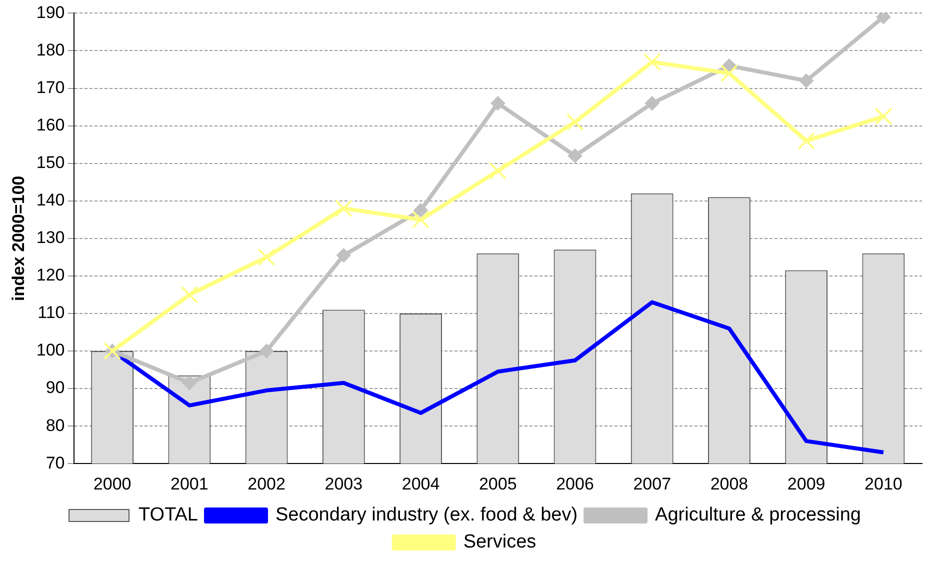 Image resolution: width=935 pixels, height=567 pixels. I want to click on x-tick-label: 2003, so click(343, 484).